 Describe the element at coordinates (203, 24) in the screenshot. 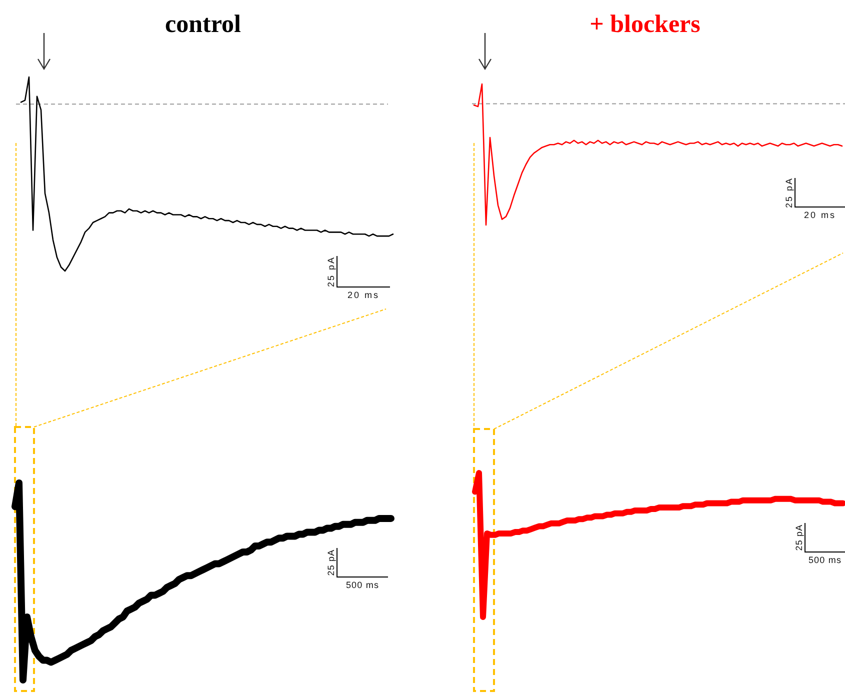

I see `chart-title: control` at that location.